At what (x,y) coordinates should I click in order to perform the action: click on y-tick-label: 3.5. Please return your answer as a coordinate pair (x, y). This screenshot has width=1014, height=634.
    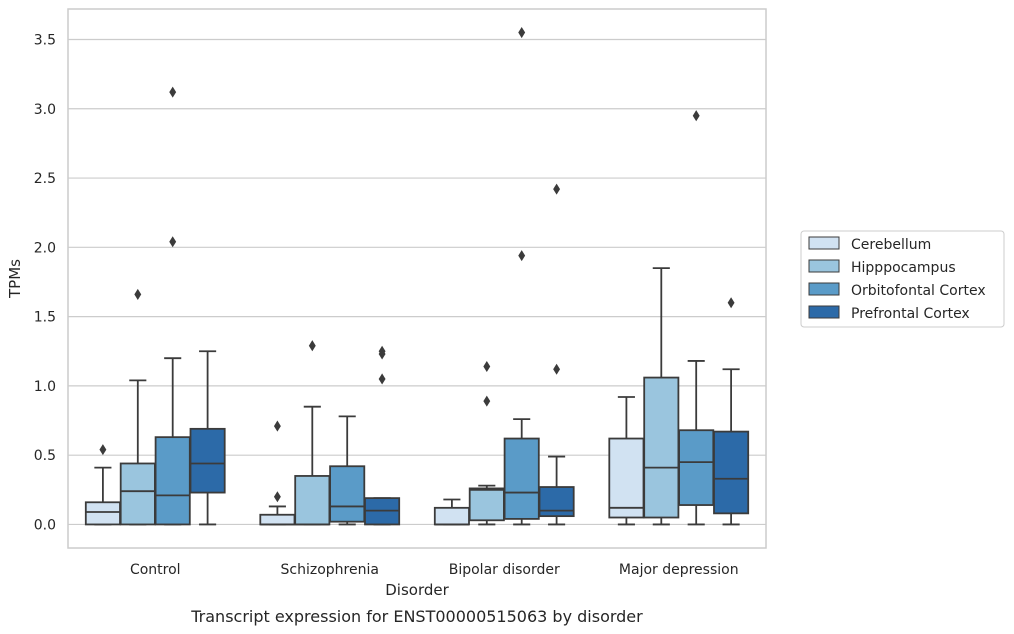
    Looking at the image, I should click on (45, 40).